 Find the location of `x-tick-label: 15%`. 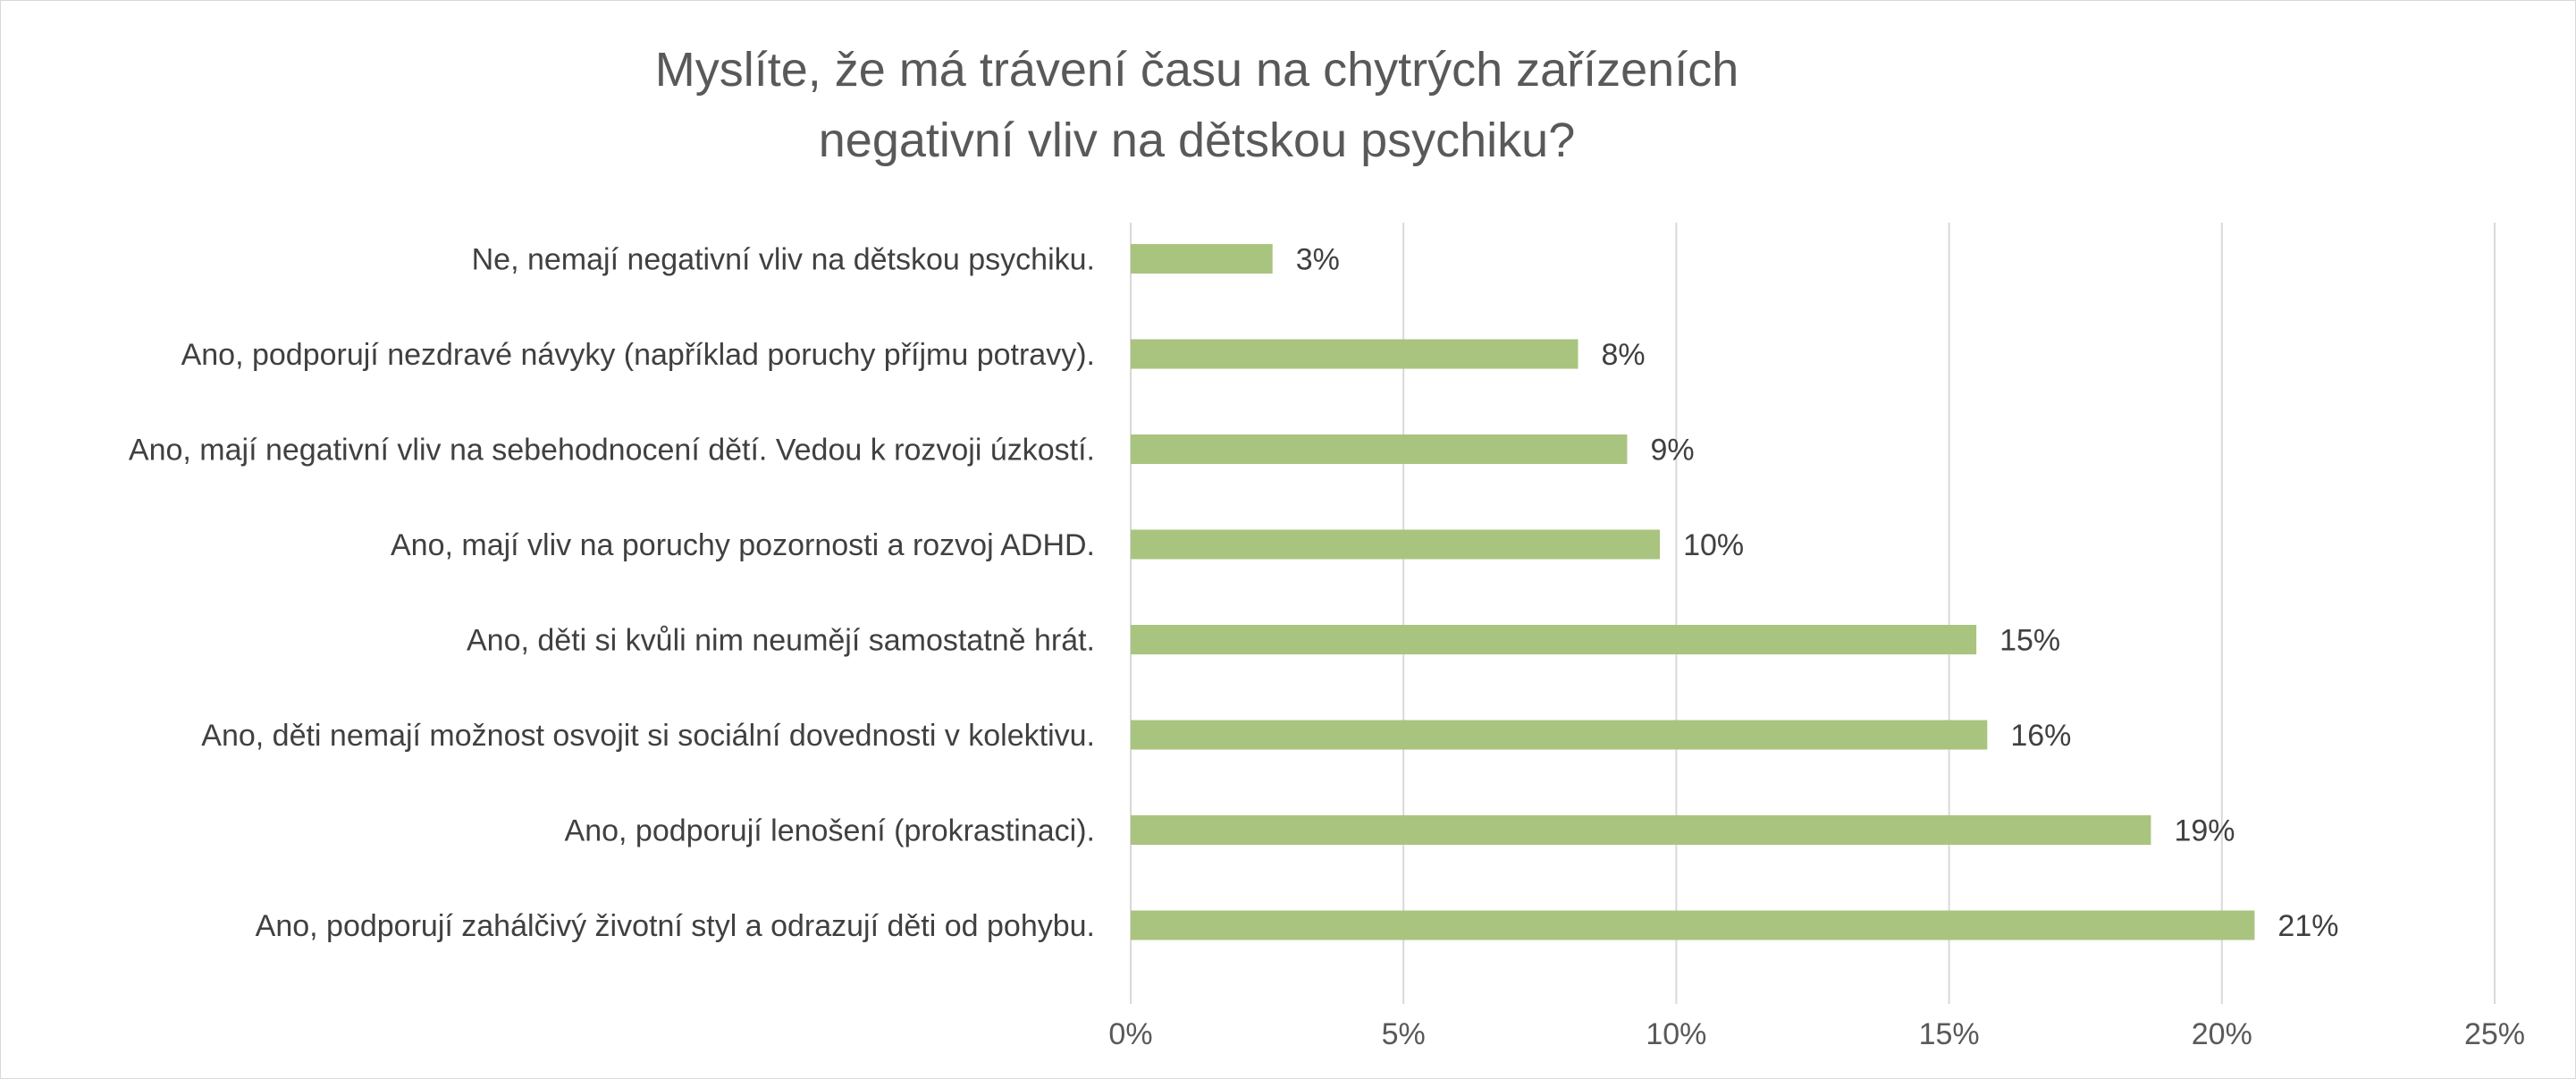

x-tick-label: 15% is located at coordinates (1950, 1034).